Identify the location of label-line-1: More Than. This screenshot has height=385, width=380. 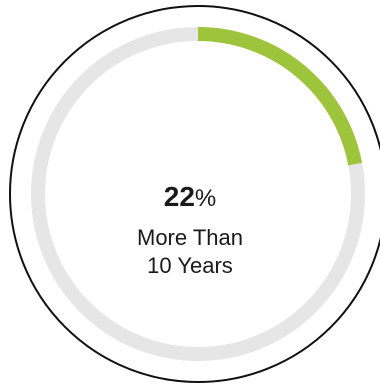
(190, 237).